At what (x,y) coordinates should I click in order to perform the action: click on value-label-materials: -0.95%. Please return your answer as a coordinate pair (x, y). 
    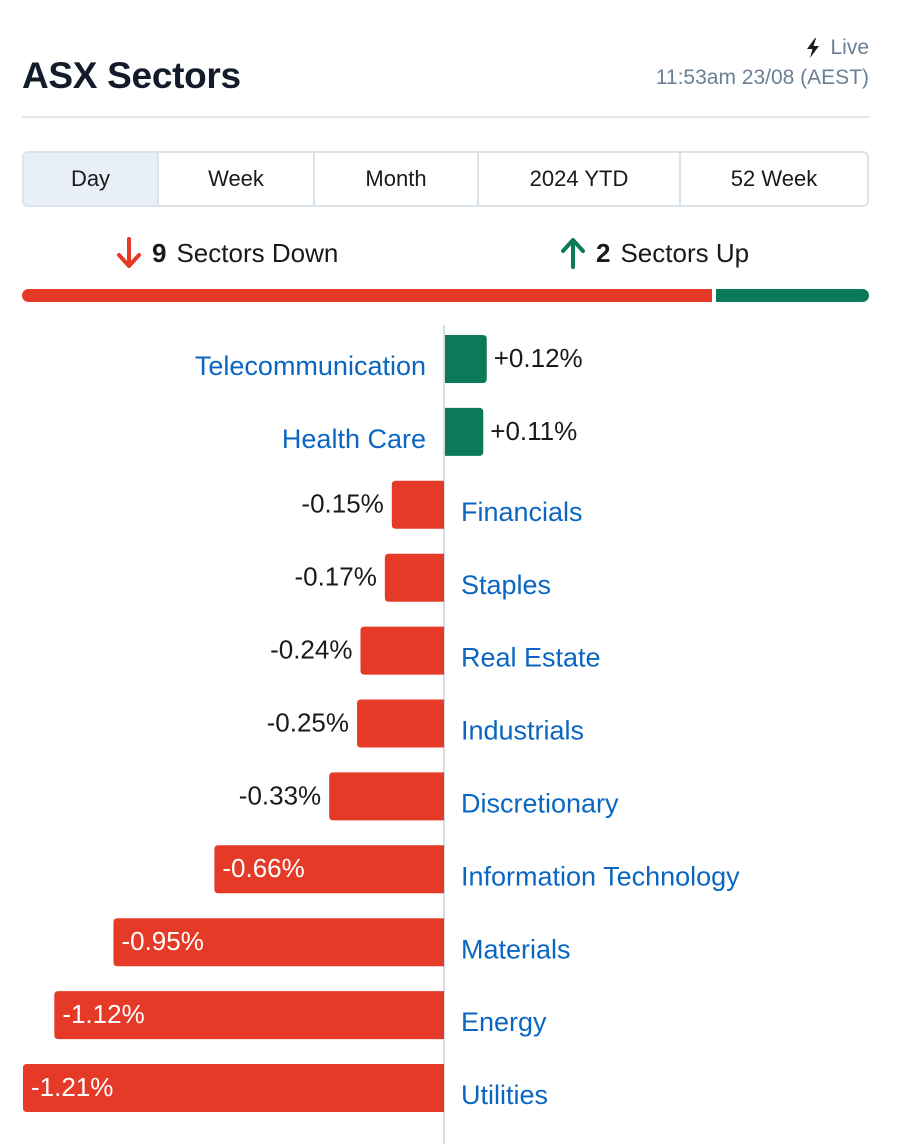
    Looking at the image, I should click on (162, 941).